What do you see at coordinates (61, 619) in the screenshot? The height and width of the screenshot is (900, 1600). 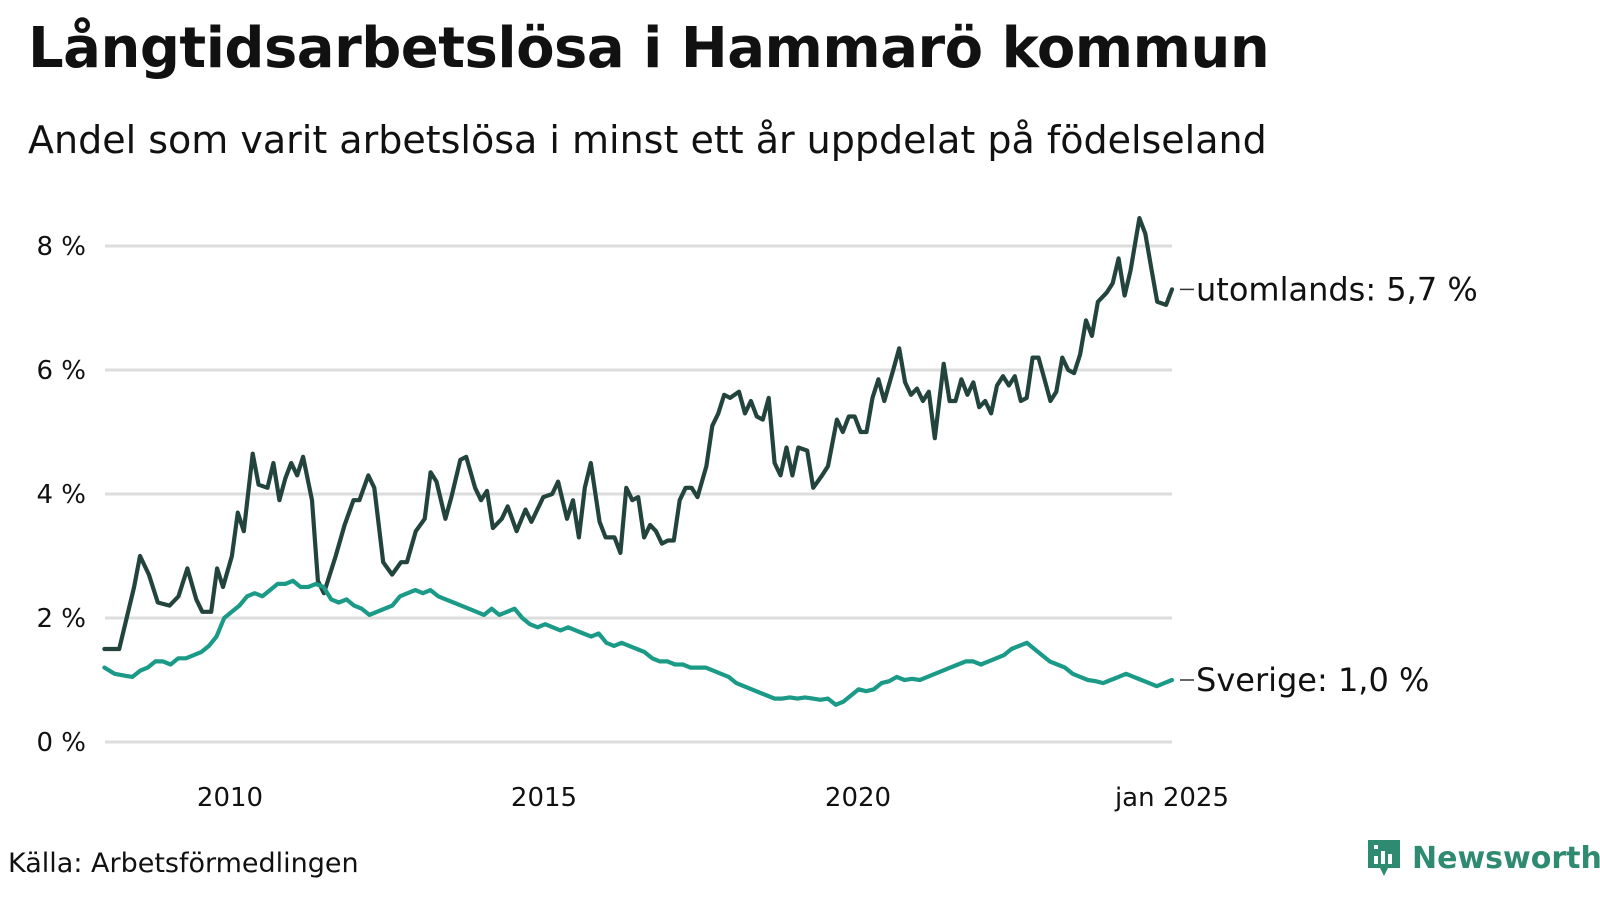 I see `y-tick-label: 2 %` at bounding box center [61, 619].